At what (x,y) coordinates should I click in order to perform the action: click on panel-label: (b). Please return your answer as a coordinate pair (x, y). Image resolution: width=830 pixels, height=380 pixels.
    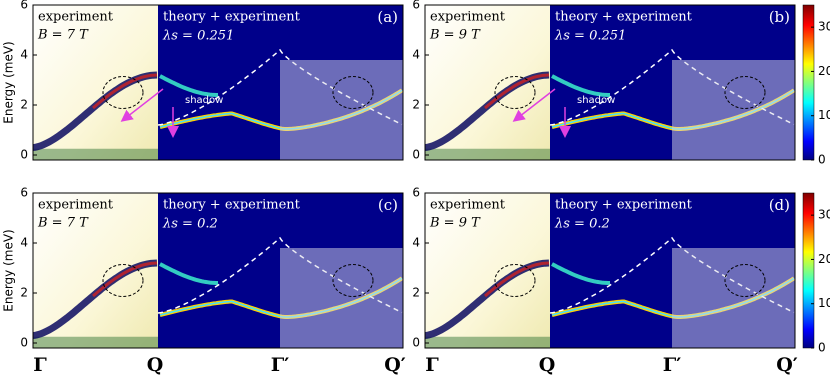
    Looking at the image, I should click on (779, 17).